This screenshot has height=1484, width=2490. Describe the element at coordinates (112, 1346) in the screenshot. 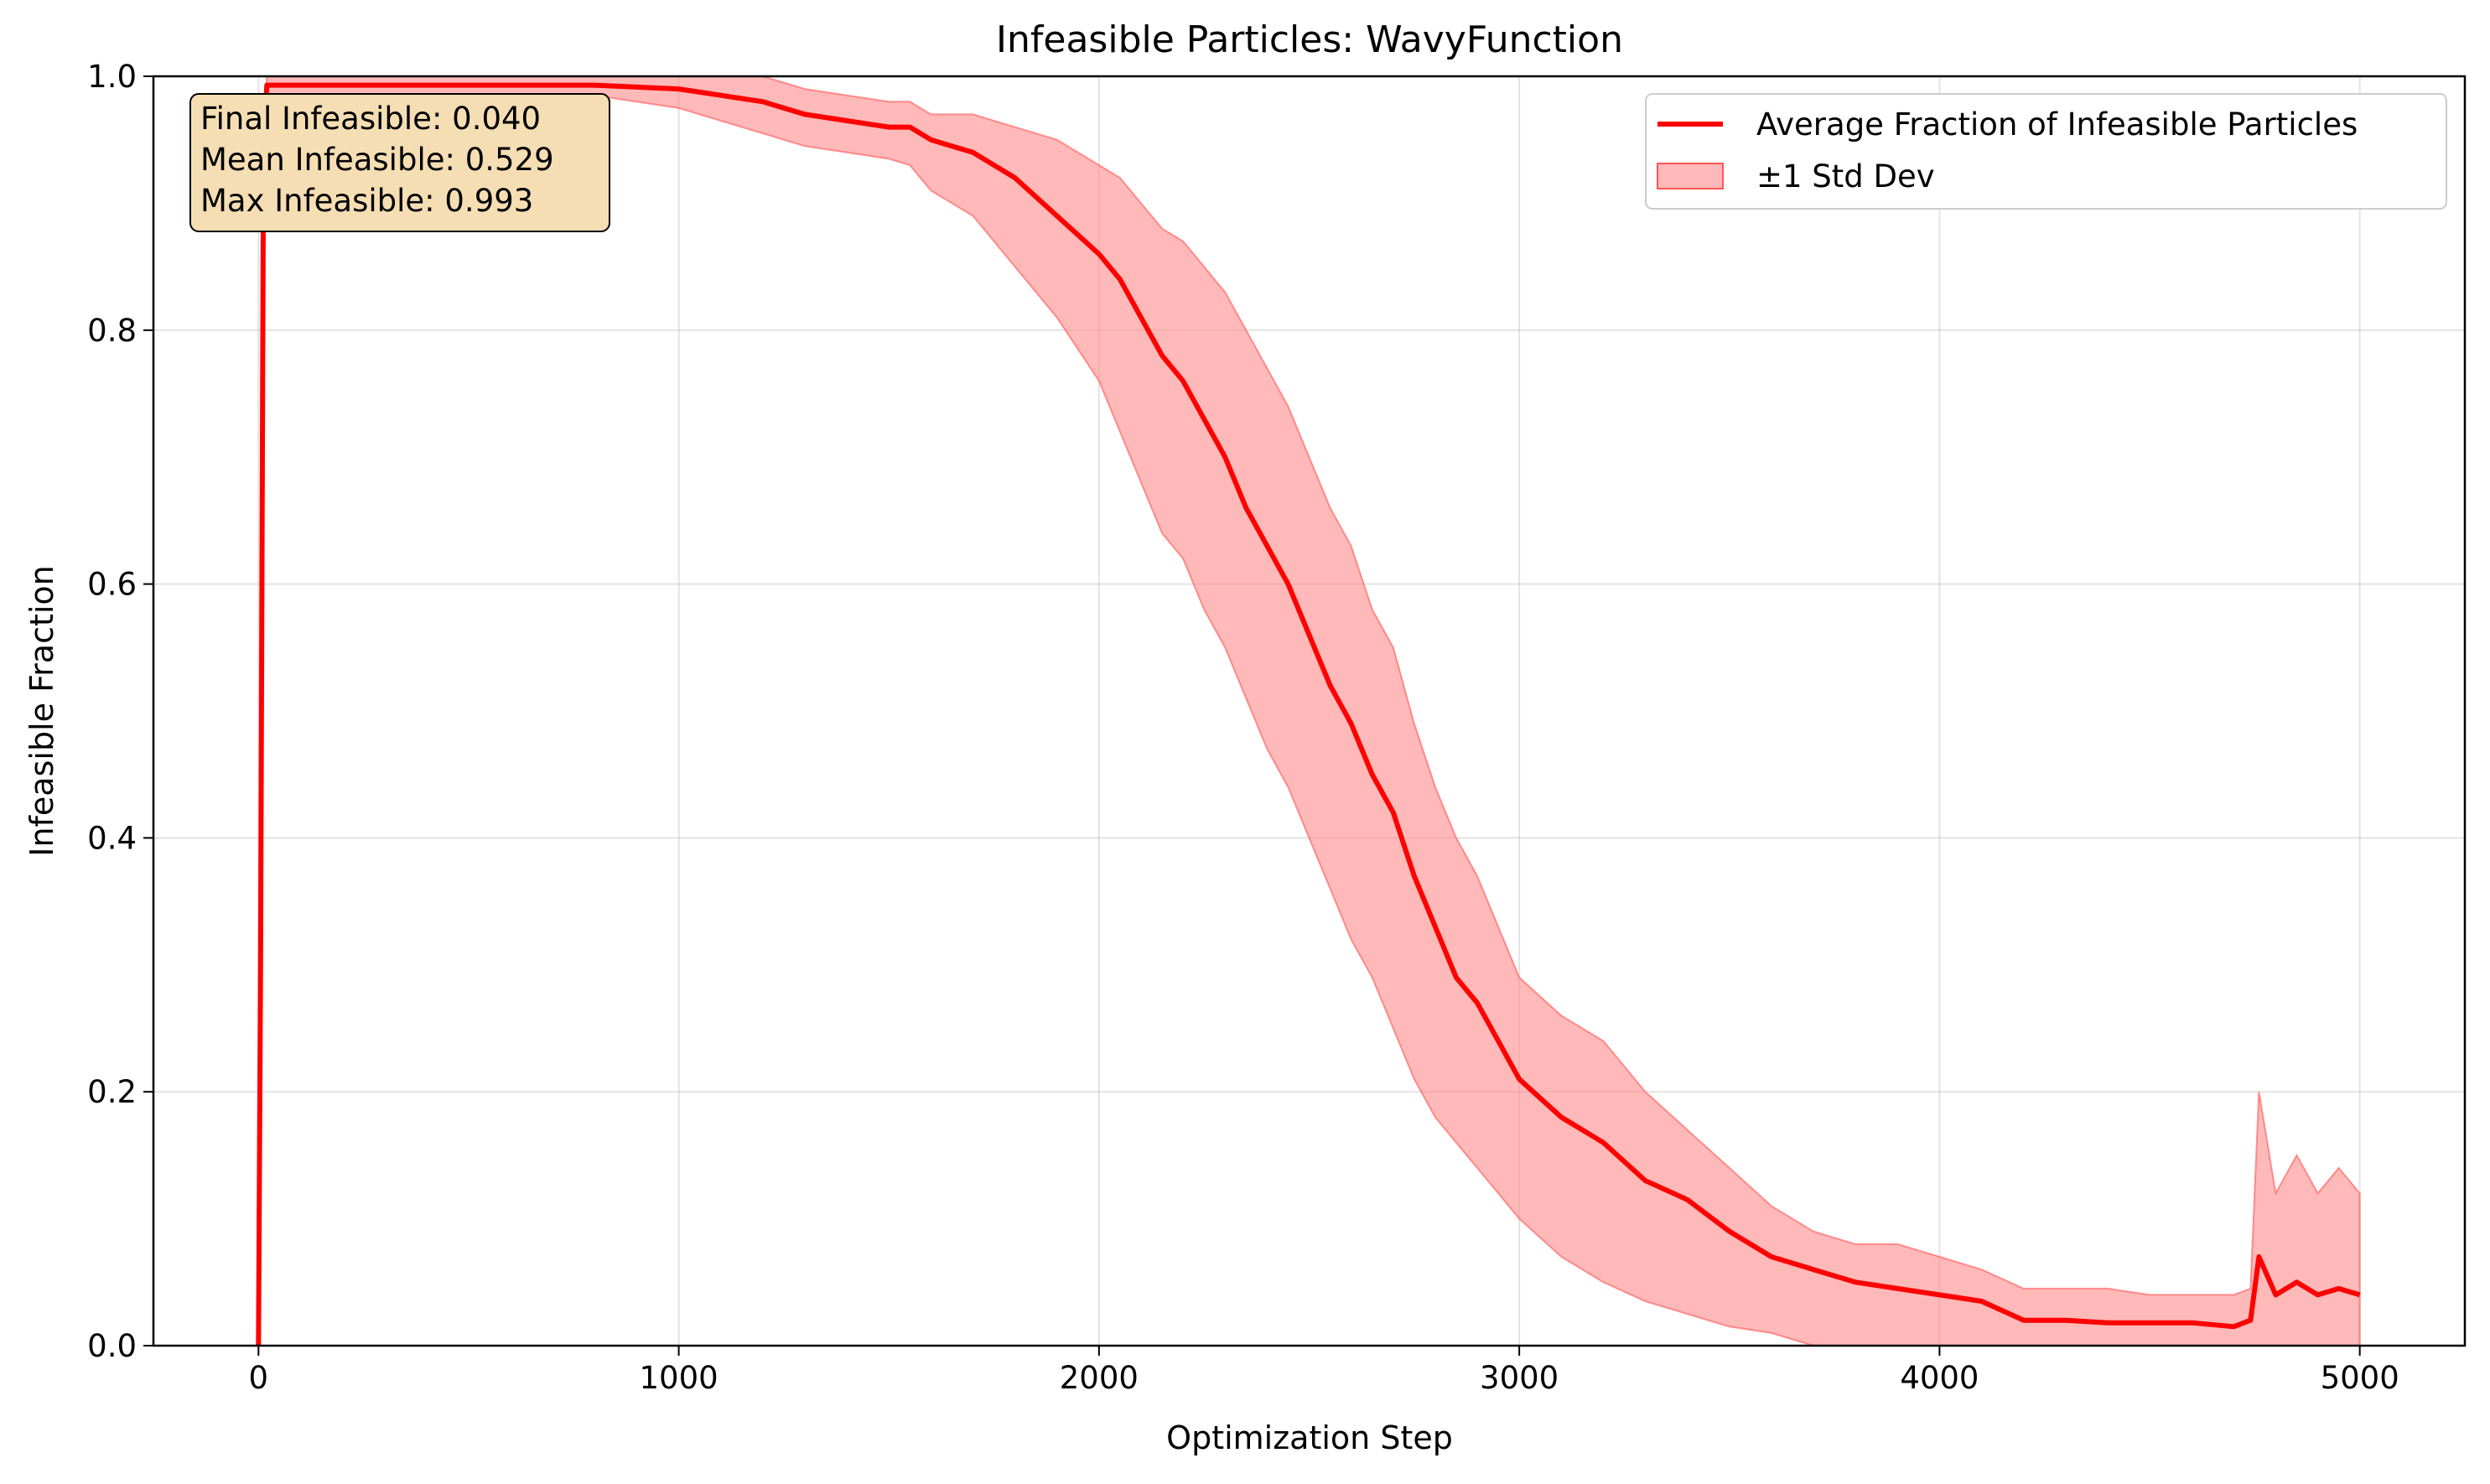

I see `y-tick-label: 0.0` at that location.